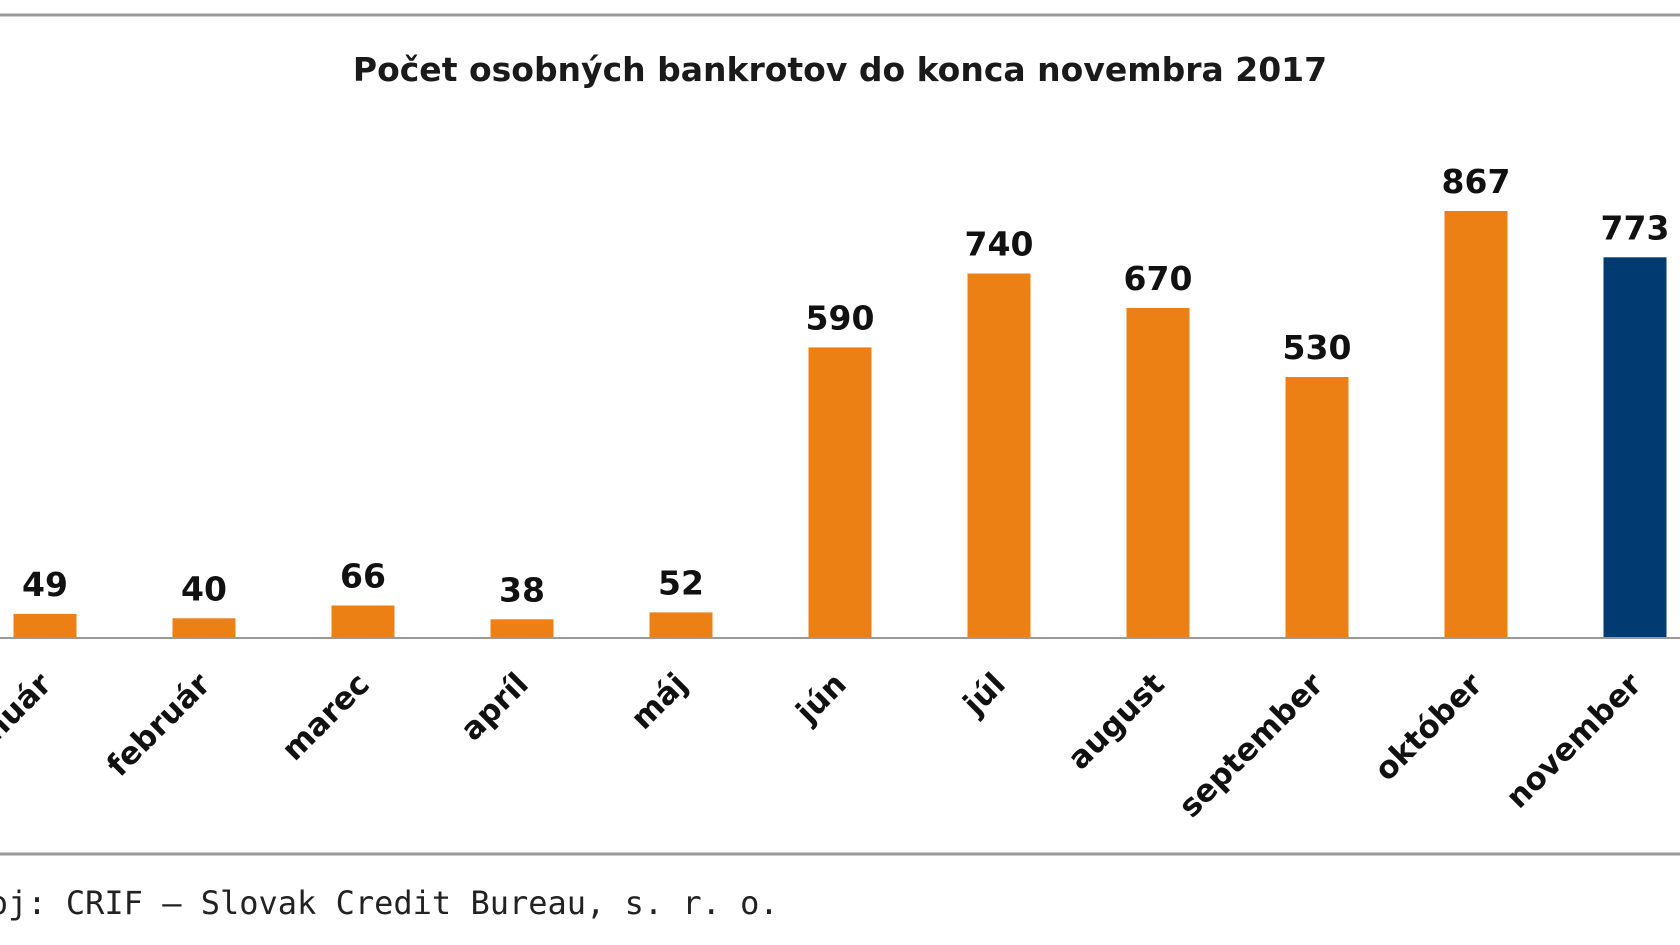  What do you see at coordinates (1317, 347) in the screenshot?
I see `data-label-september: 530` at bounding box center [1317, 347].